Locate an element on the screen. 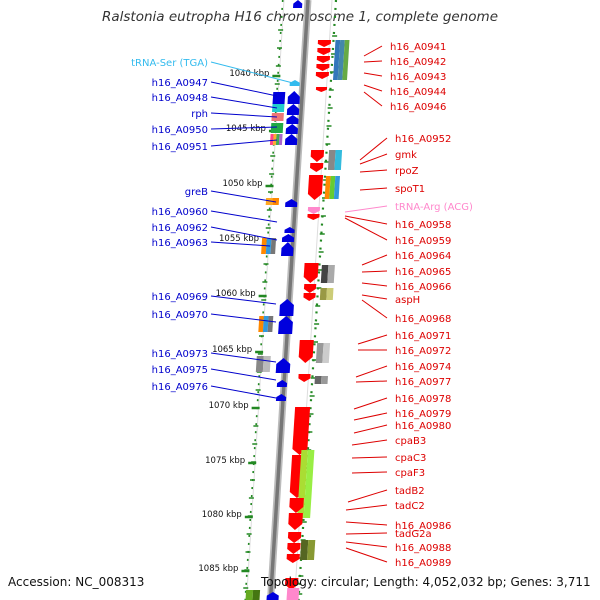  gene-label-reverse: h16_A0952 is located at coordinates (423, 139).